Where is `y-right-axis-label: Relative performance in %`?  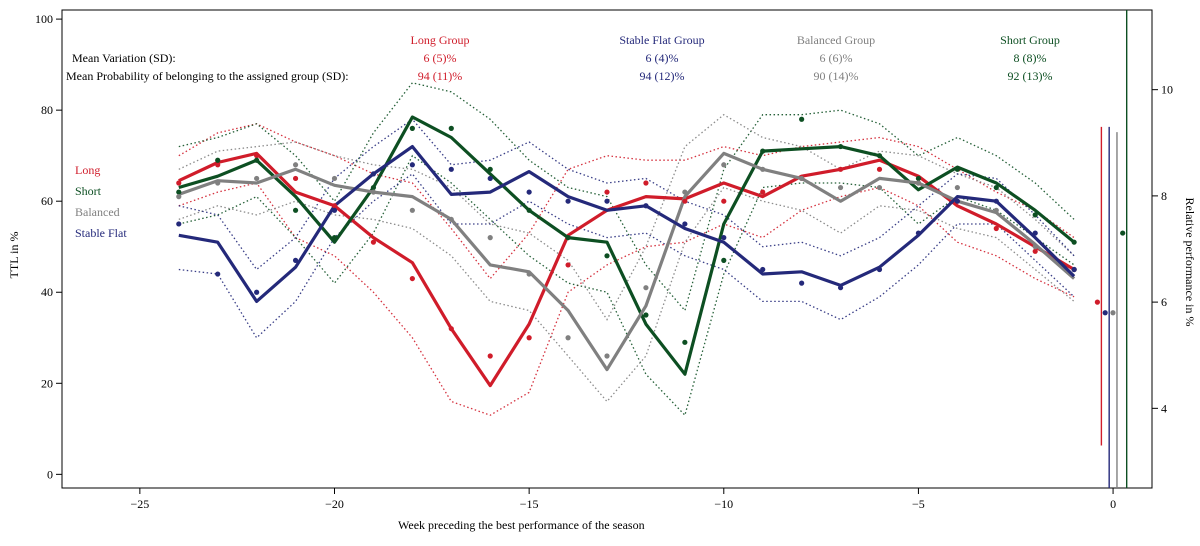
y-right-axis-label: Relative performance in % is located at coordinates (1190, 262).